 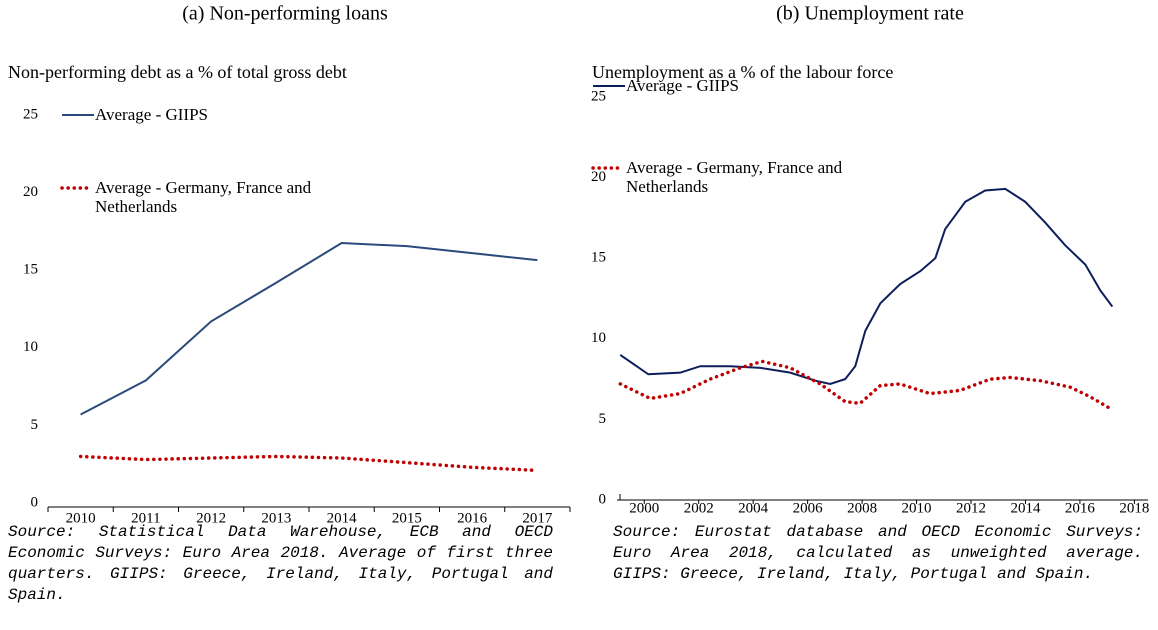 I want to click on x-tick-label: 2018, so click(x=1134, y=508).